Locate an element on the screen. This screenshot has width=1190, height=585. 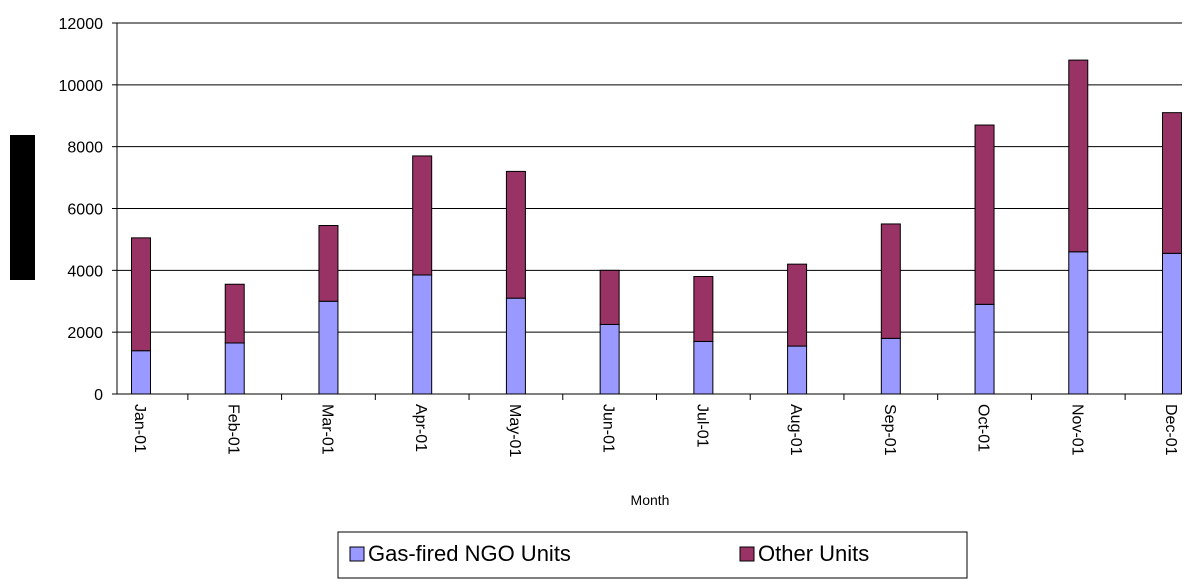
x-tick-label: Jul-01 is located at coordinates (701, 426).